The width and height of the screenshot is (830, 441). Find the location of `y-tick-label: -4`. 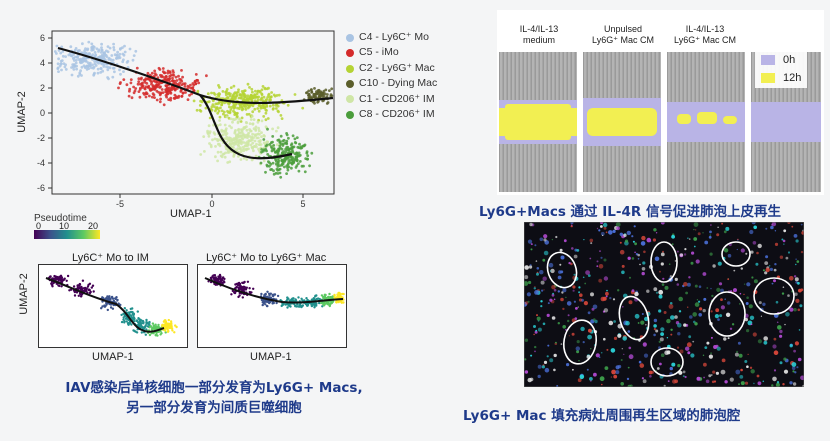

y-tick-label: -4 is located at coordinates (41, 163).